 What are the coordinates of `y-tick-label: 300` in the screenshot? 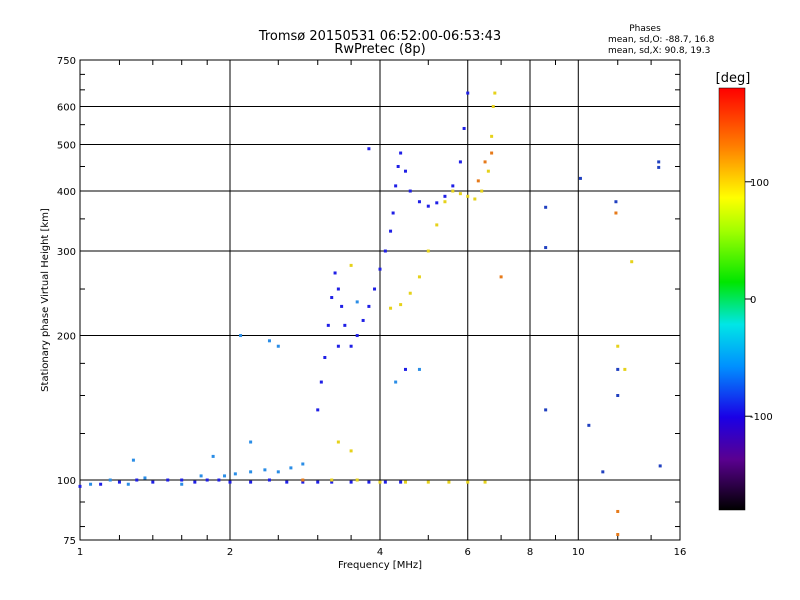 It's located at (66, 252).